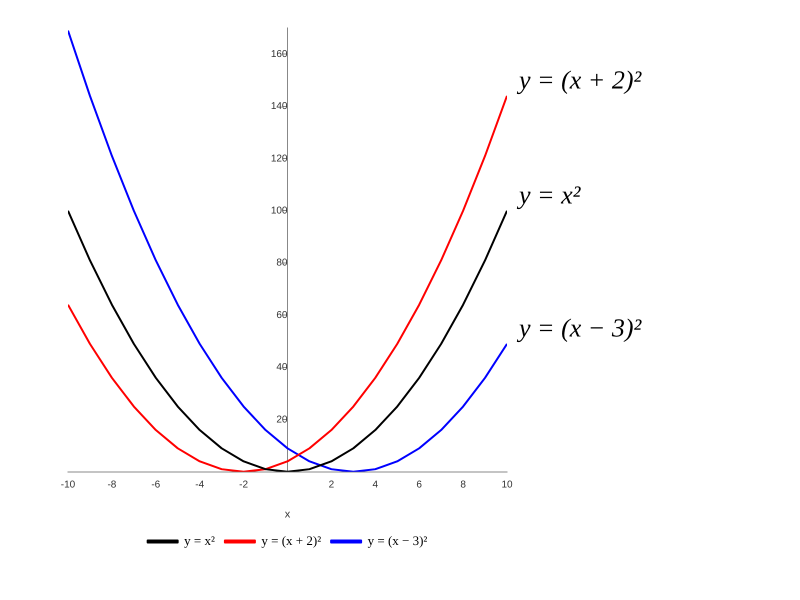  I want to click on x-tick-label: -8, so click(112, 485).